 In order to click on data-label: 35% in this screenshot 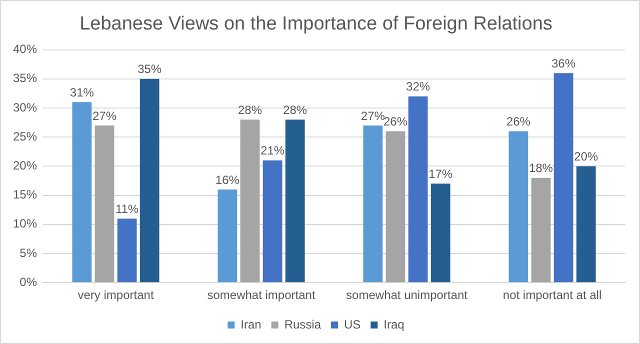, I will do `click(150, 69)`.